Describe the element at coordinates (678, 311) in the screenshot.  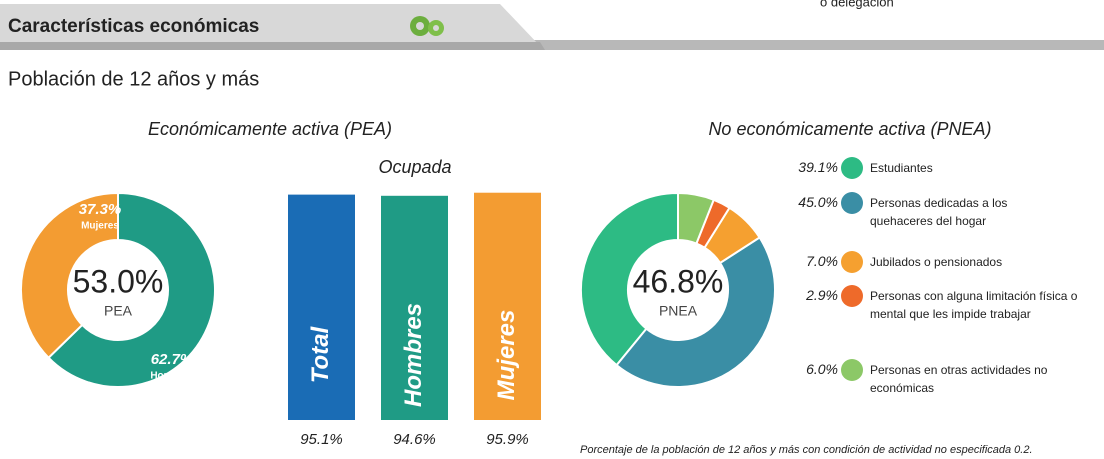
I see `center-name: PNEA` at that location.